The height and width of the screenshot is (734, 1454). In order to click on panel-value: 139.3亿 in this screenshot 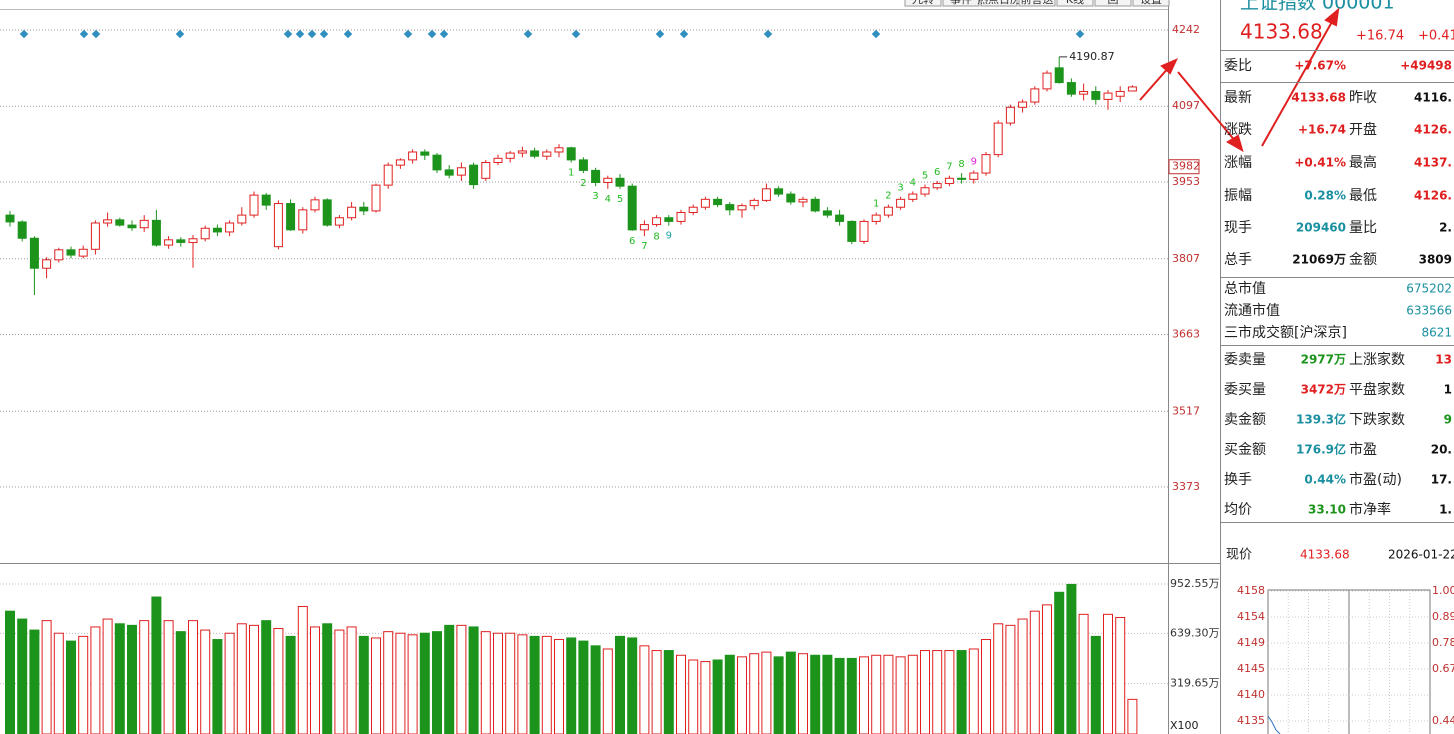, I will do `click(1321, 419)`.